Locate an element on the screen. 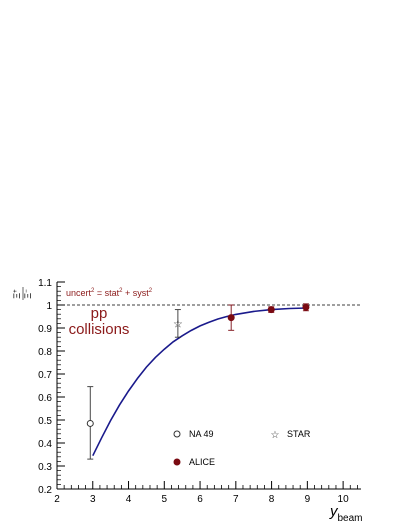  x-tick-label: 3 is located at coordinates (93, 499).